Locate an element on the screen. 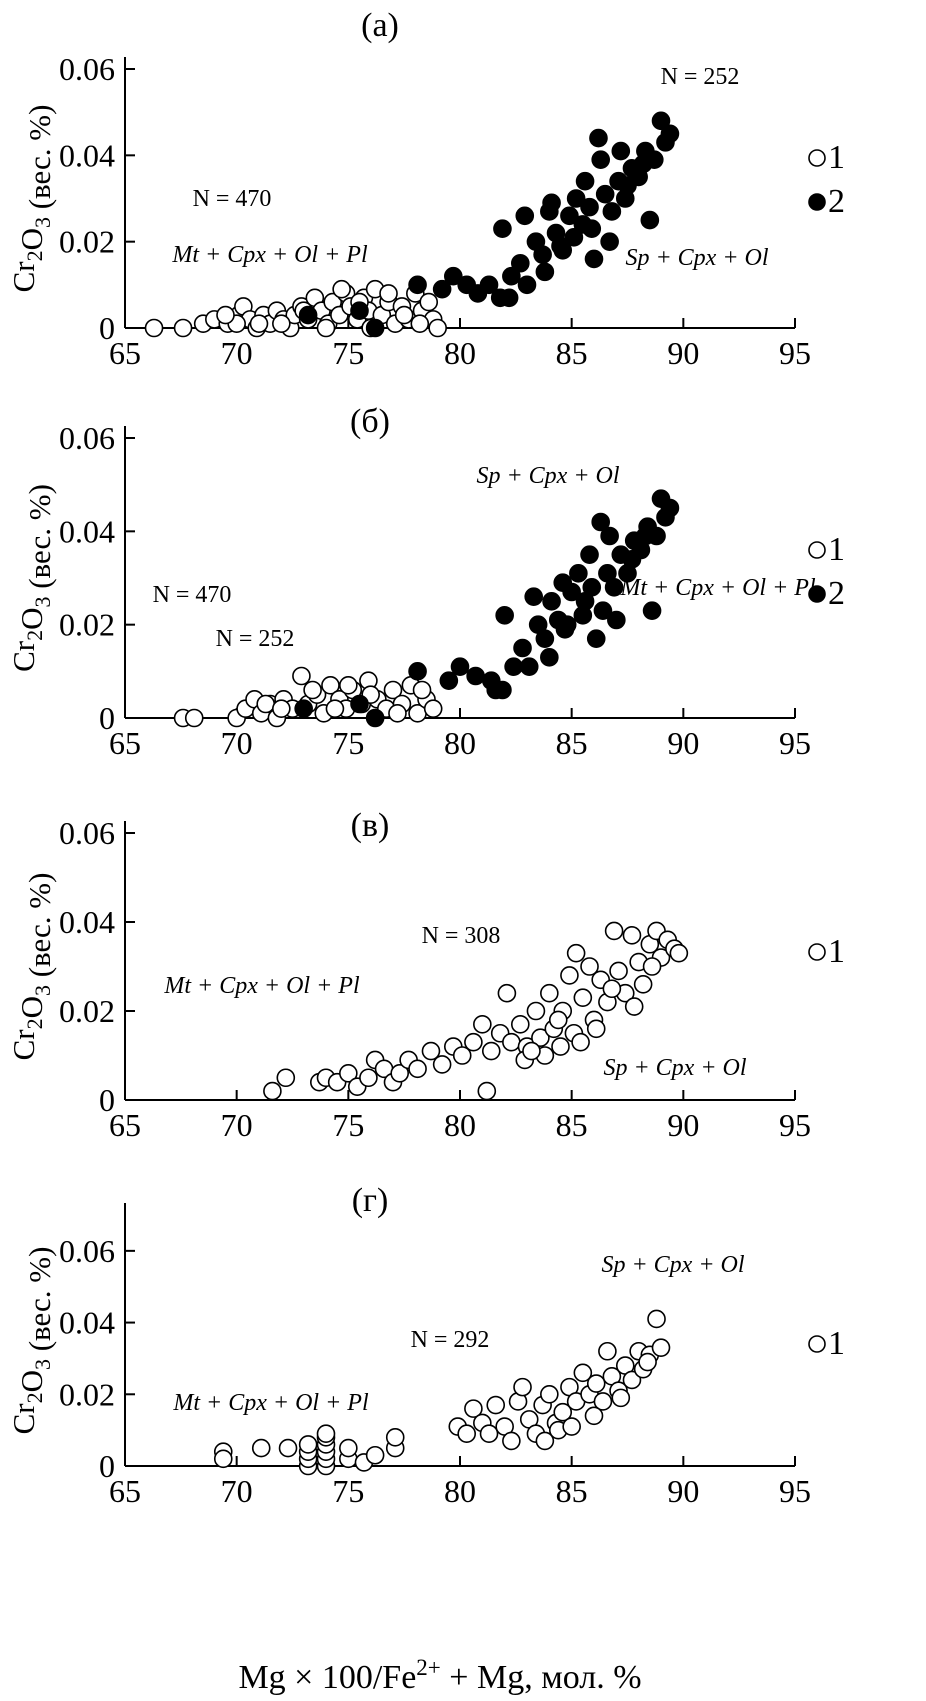  legend-open-marker is located at coordinates (817, 952).